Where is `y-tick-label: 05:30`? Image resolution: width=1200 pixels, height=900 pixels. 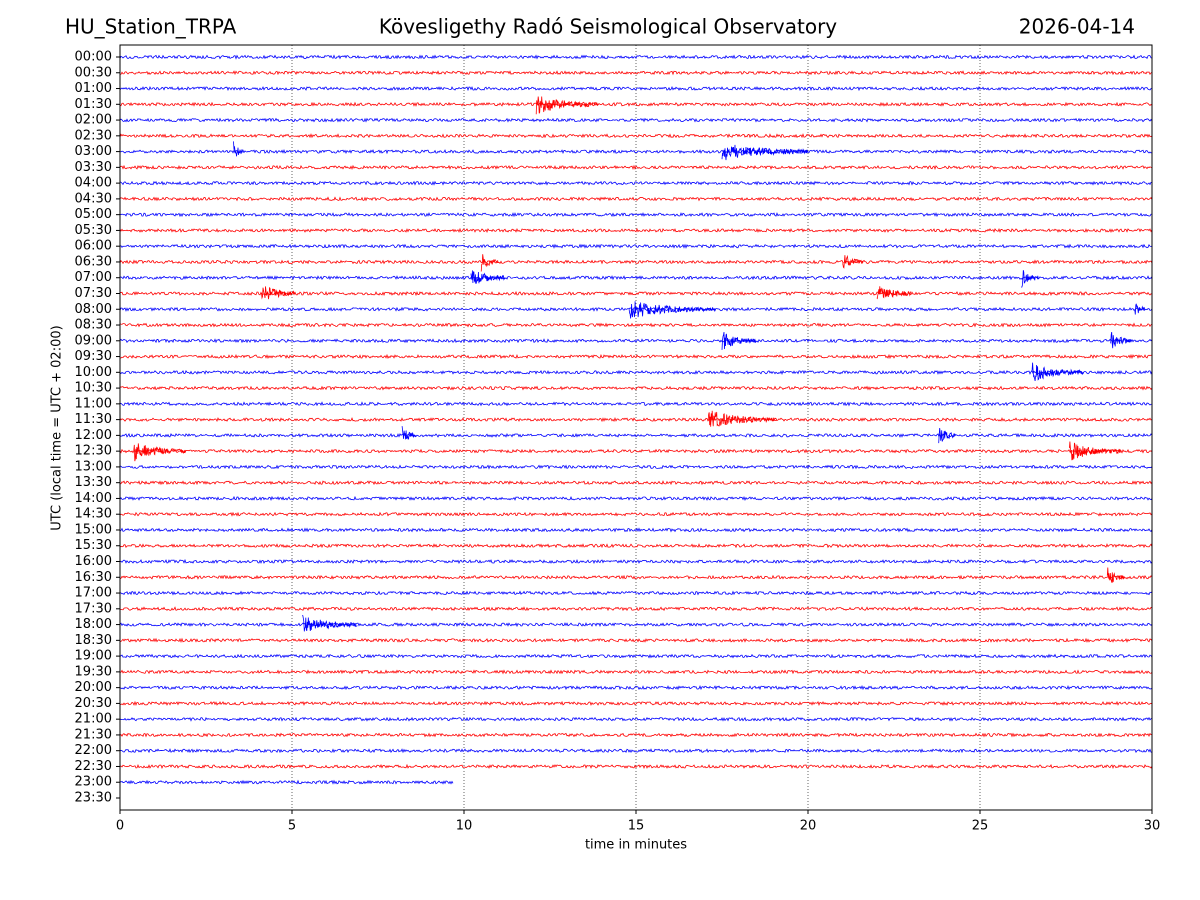
y-tick-label: 05:30 is located at coordinates (93, 230).